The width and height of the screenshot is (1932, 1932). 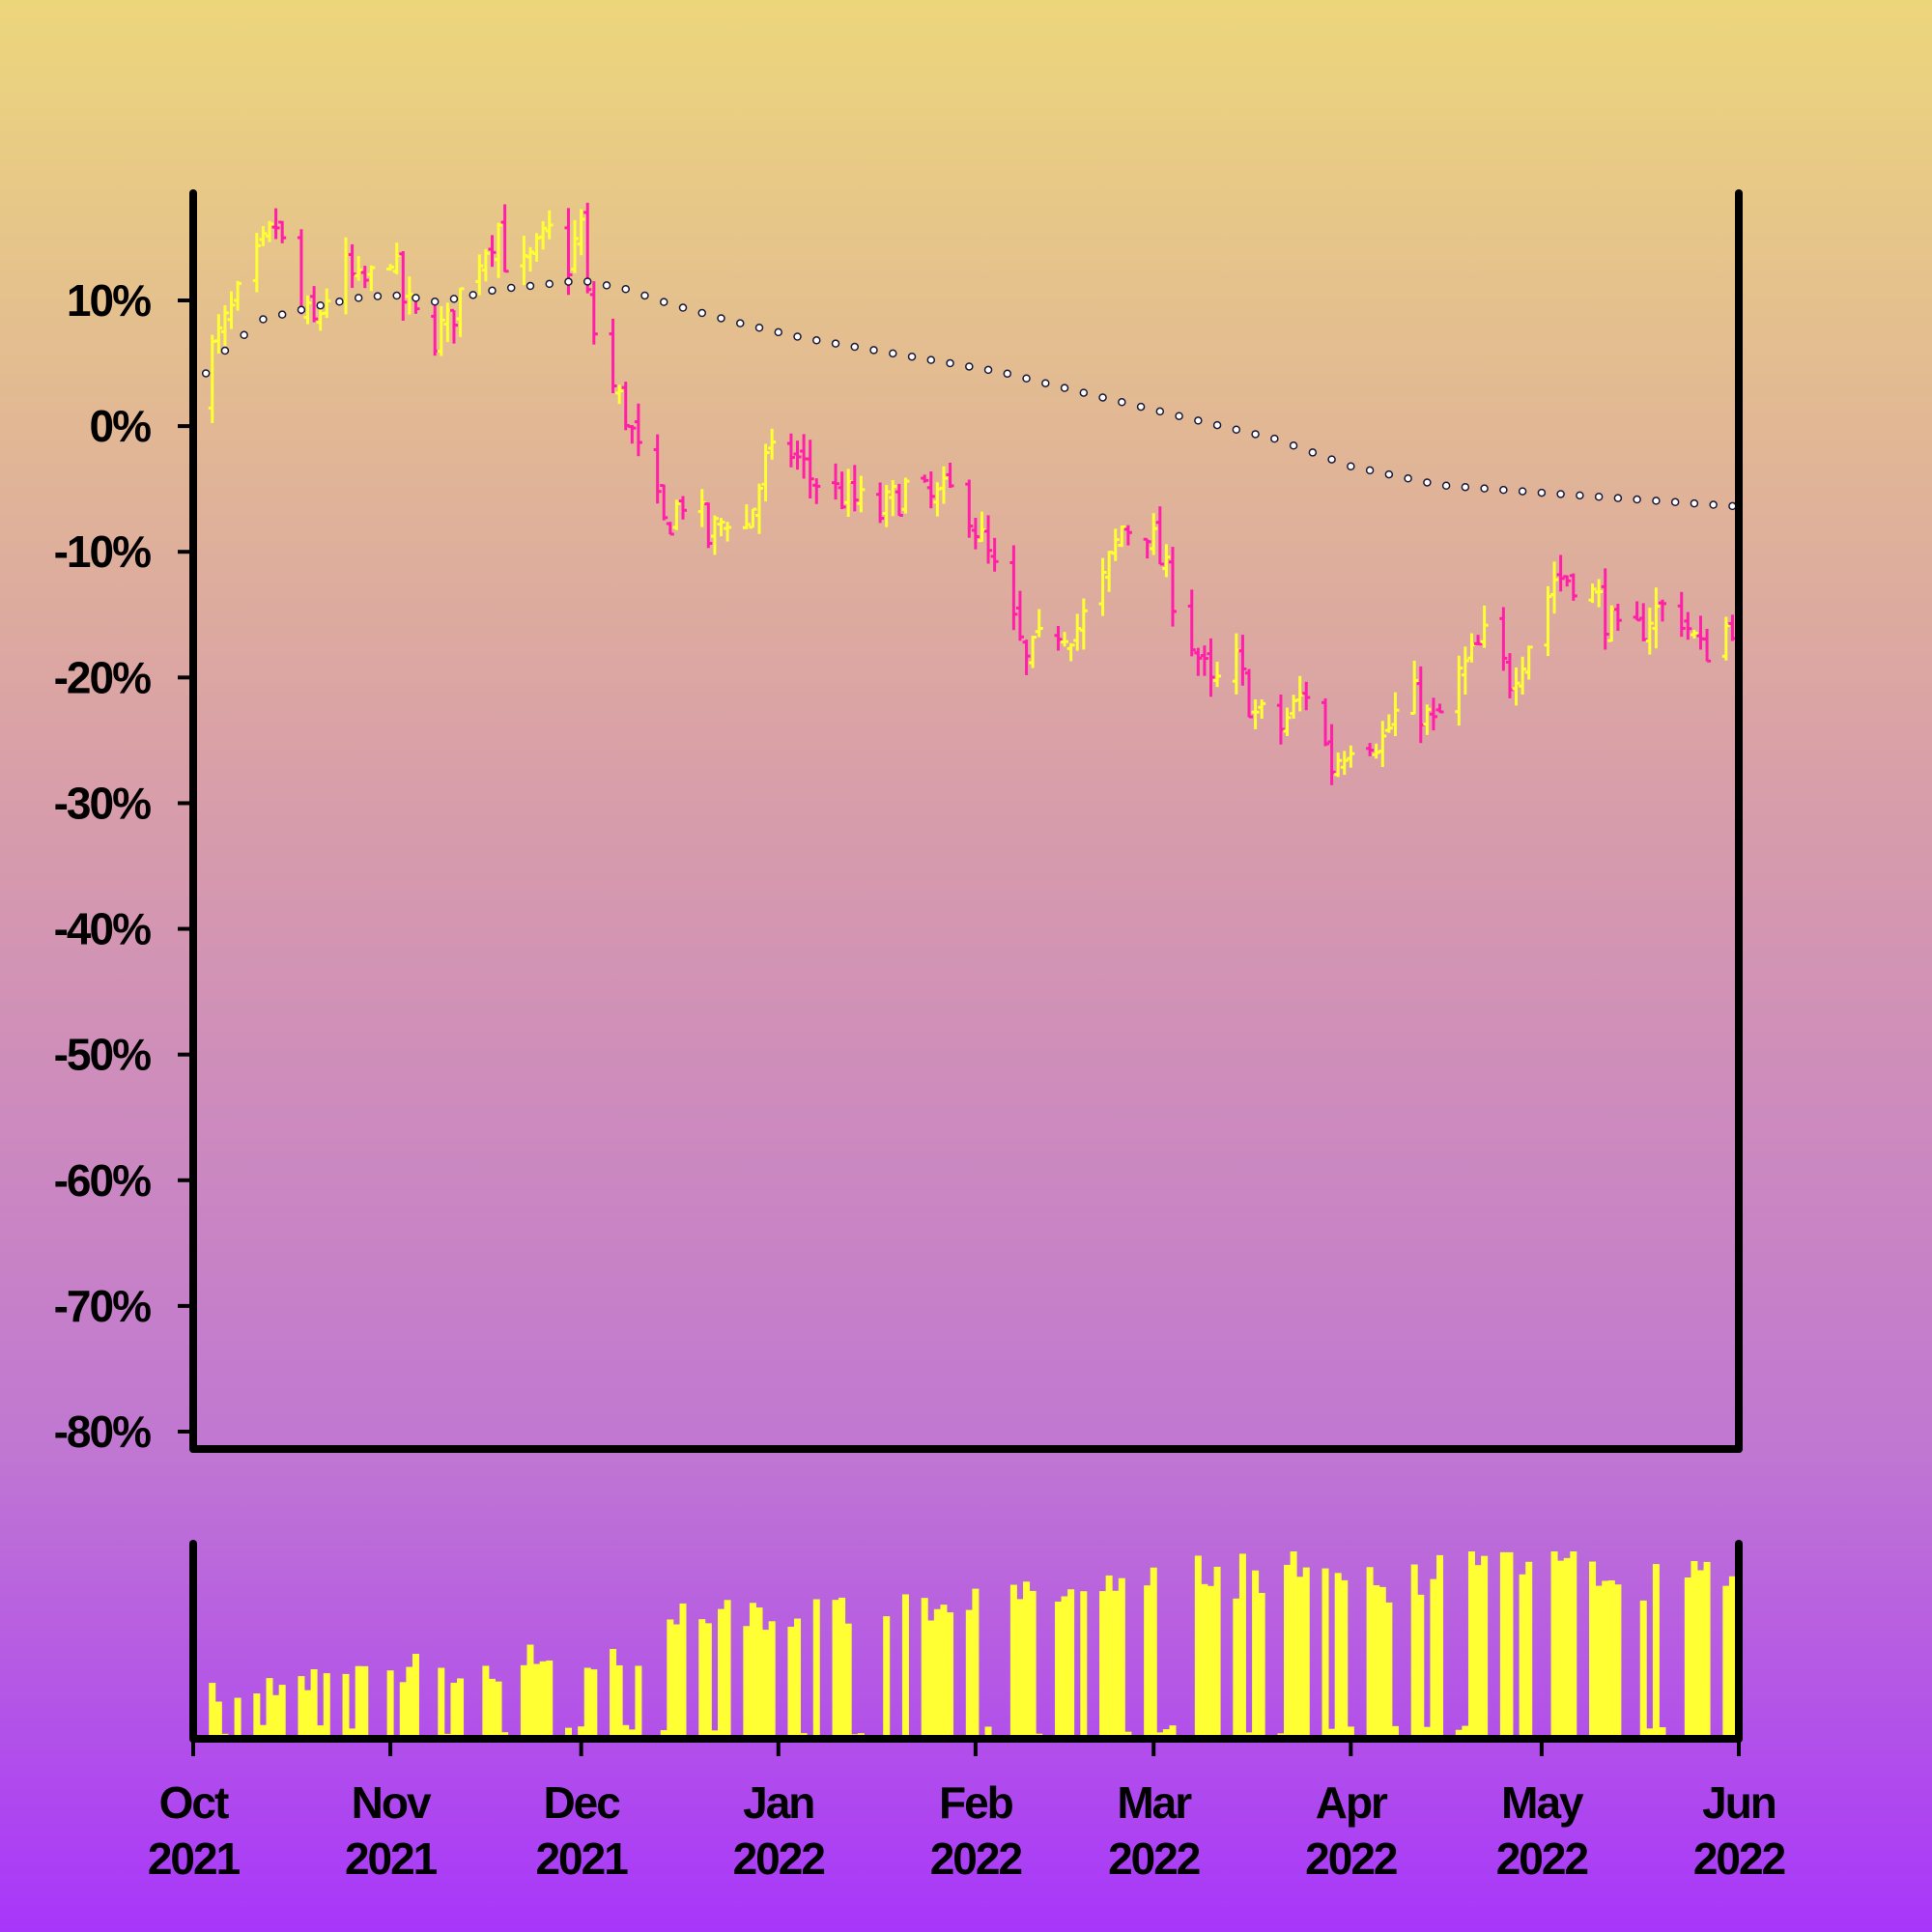 I want to click on volume-panel, so click(x=966, y=1645).